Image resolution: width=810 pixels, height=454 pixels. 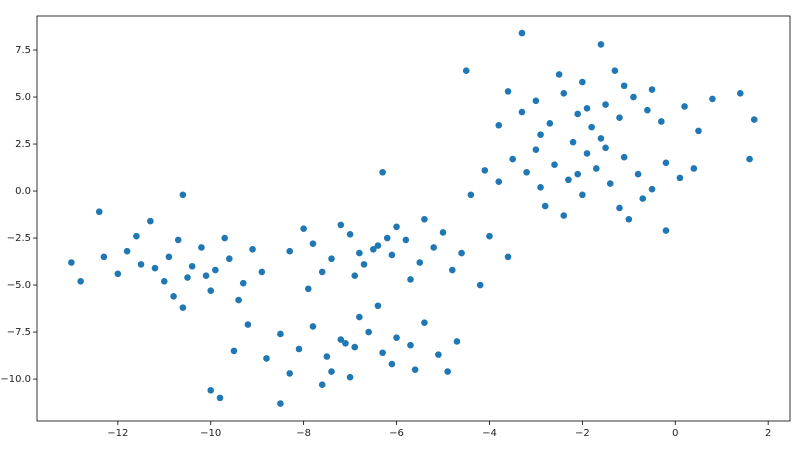 I want to click on y-tick-label: 2.5, so click(x=23, y=144).